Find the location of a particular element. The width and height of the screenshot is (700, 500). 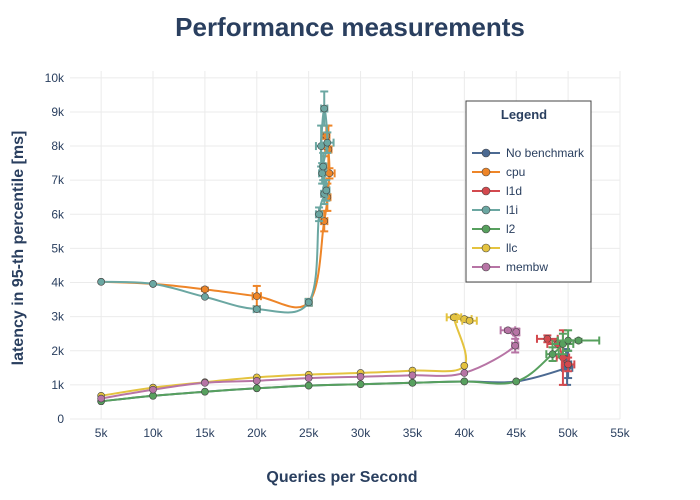

x-tick-label: 30k is located at coordinates (361, 433).